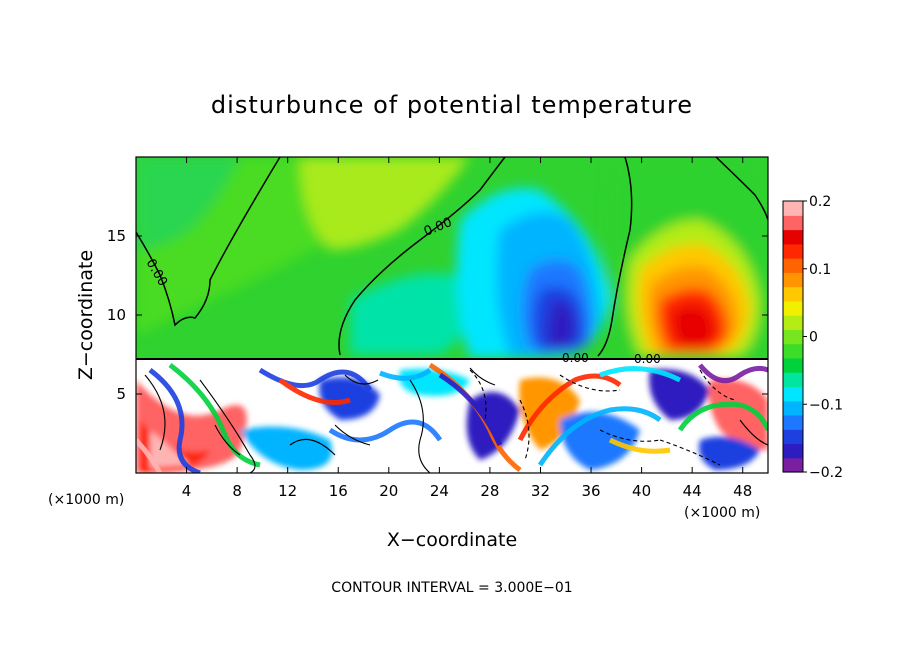 The width and height of the screenshot is (904, 654). I want to click on x-tick-label: 36, so click(590, 491).